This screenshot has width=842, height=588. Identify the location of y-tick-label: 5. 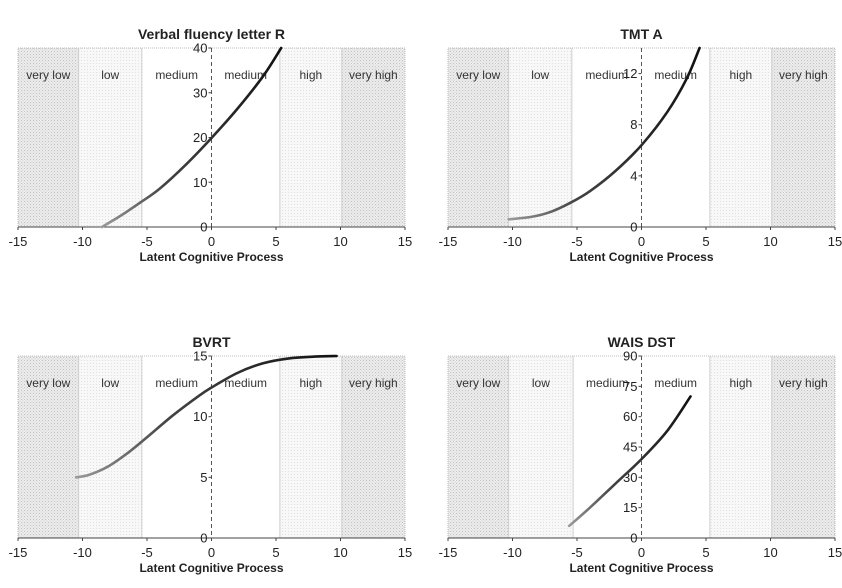
(203, 477).